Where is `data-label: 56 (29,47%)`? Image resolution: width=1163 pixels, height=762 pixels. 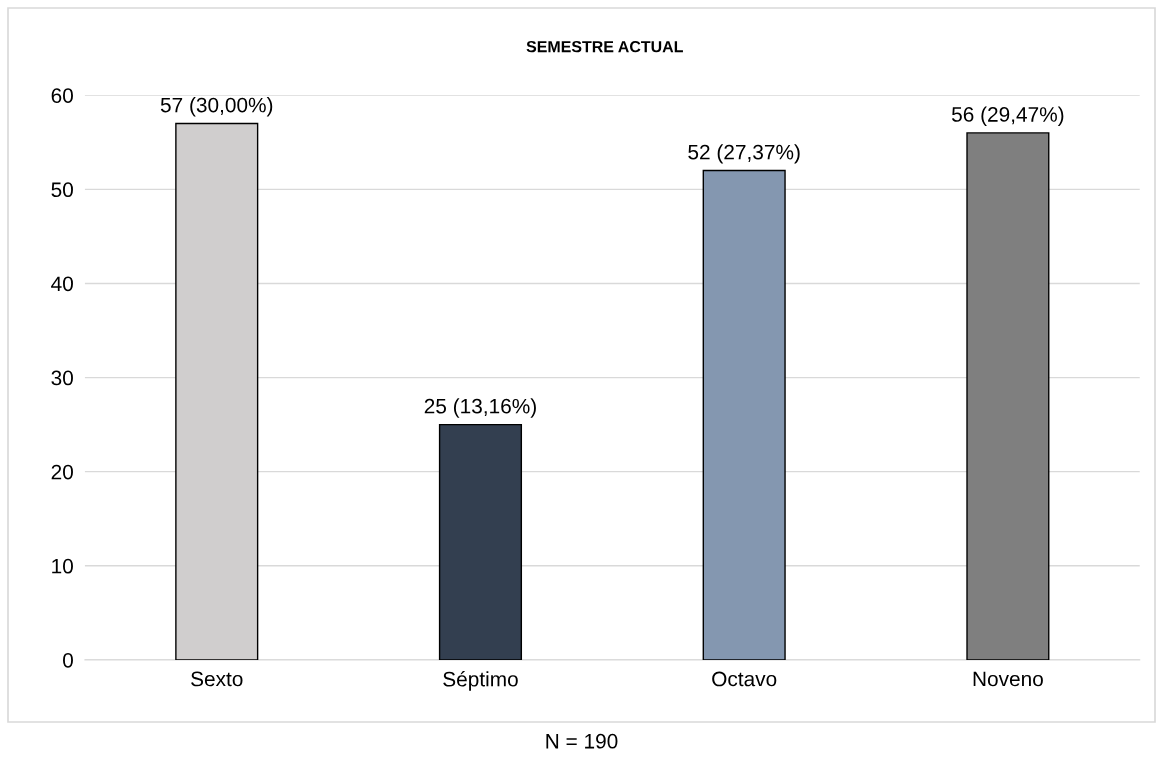 data-label: 56 (29,47%) is located at coordinates (1007, 116).